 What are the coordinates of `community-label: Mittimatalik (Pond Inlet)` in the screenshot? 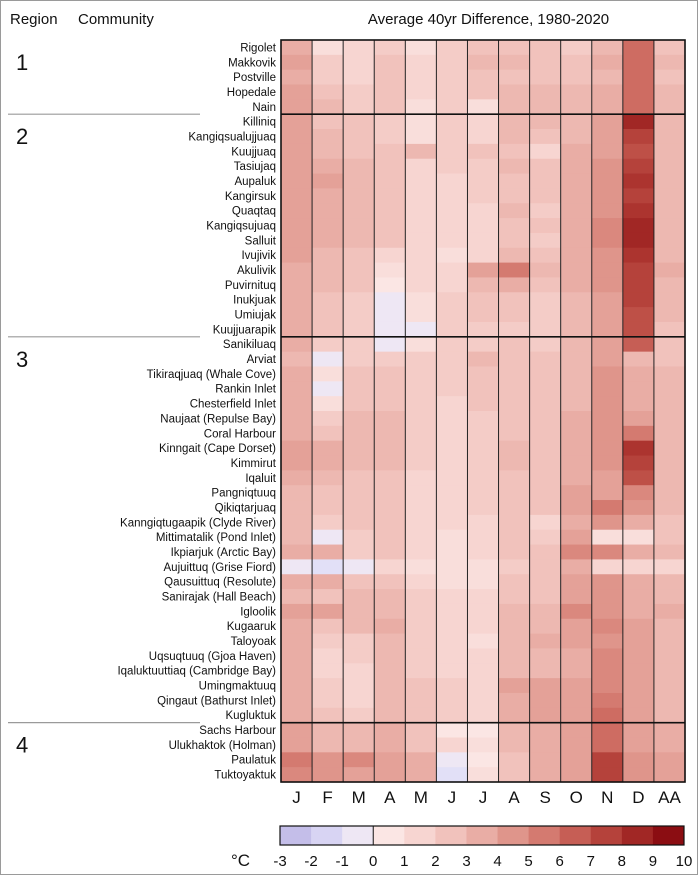 It's located at (216, 538).